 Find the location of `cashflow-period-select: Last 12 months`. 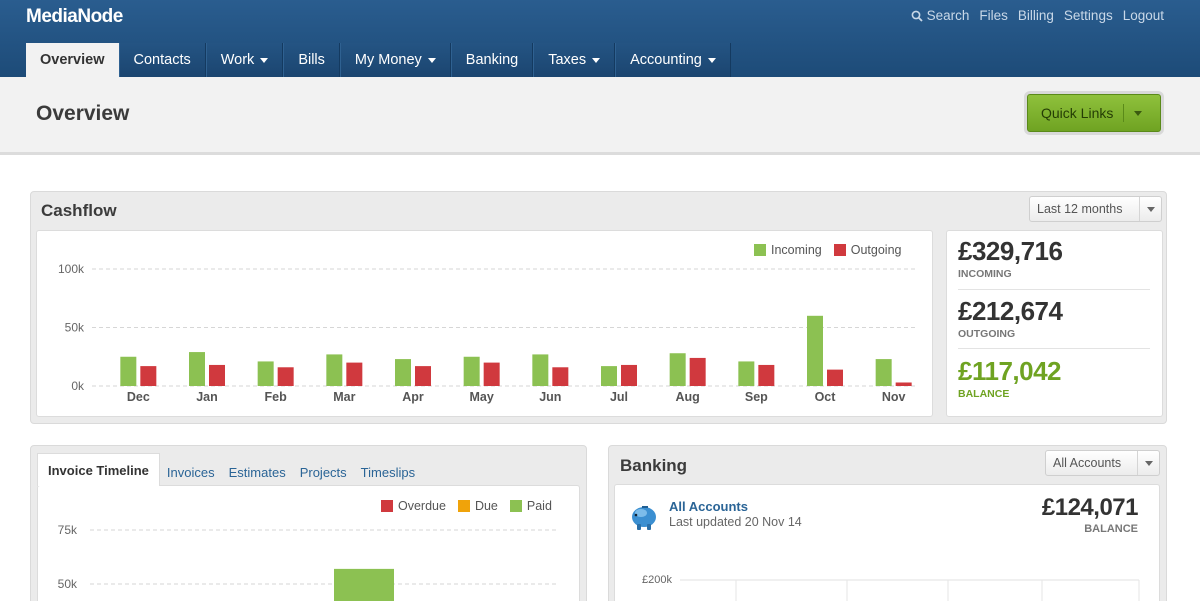

cashflow-period-select: Last 12 months is located at coordinates (1095, 209).